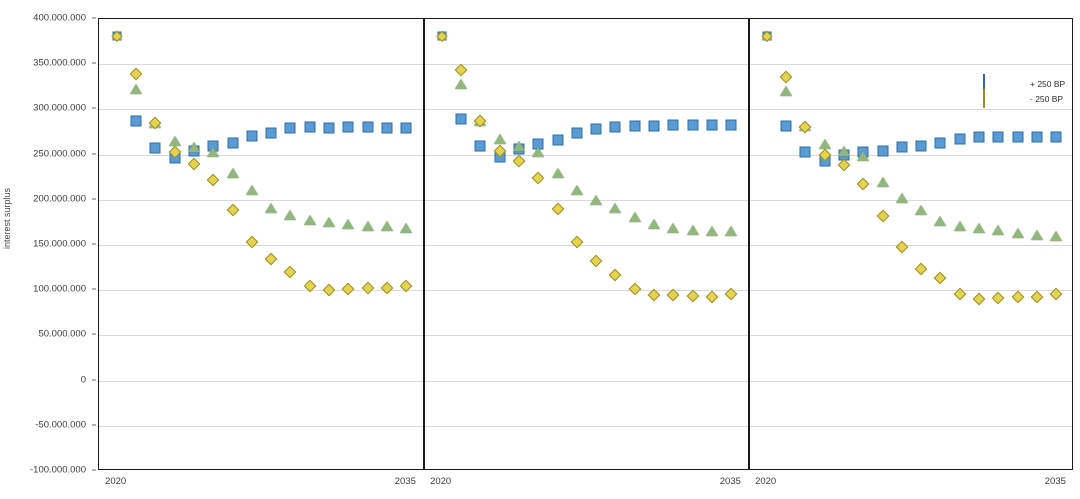 The width and height of the screenshot is (1080, 499). I want to click on legend-item-minus-250bp: - 250 BP, so click(1016, 98).